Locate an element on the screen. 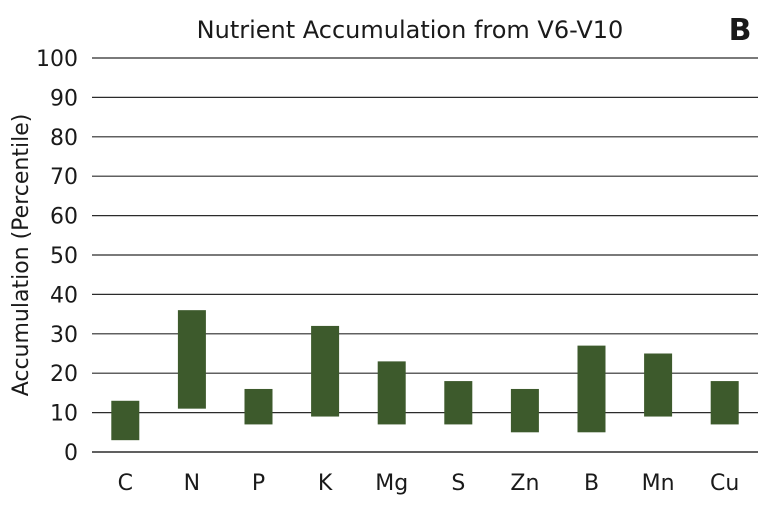 The image size is (780, 512). y-tick-label: 40 is located at coordinates (64, 295).